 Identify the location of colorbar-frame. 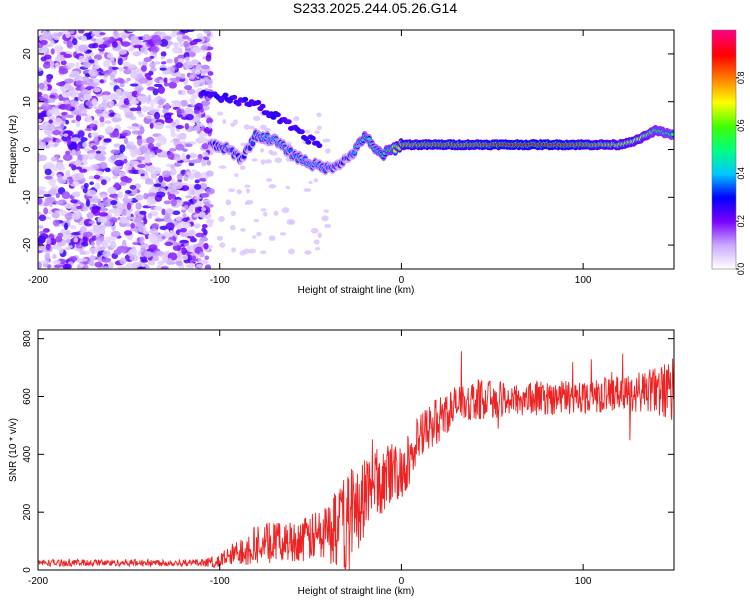
(724, 149).